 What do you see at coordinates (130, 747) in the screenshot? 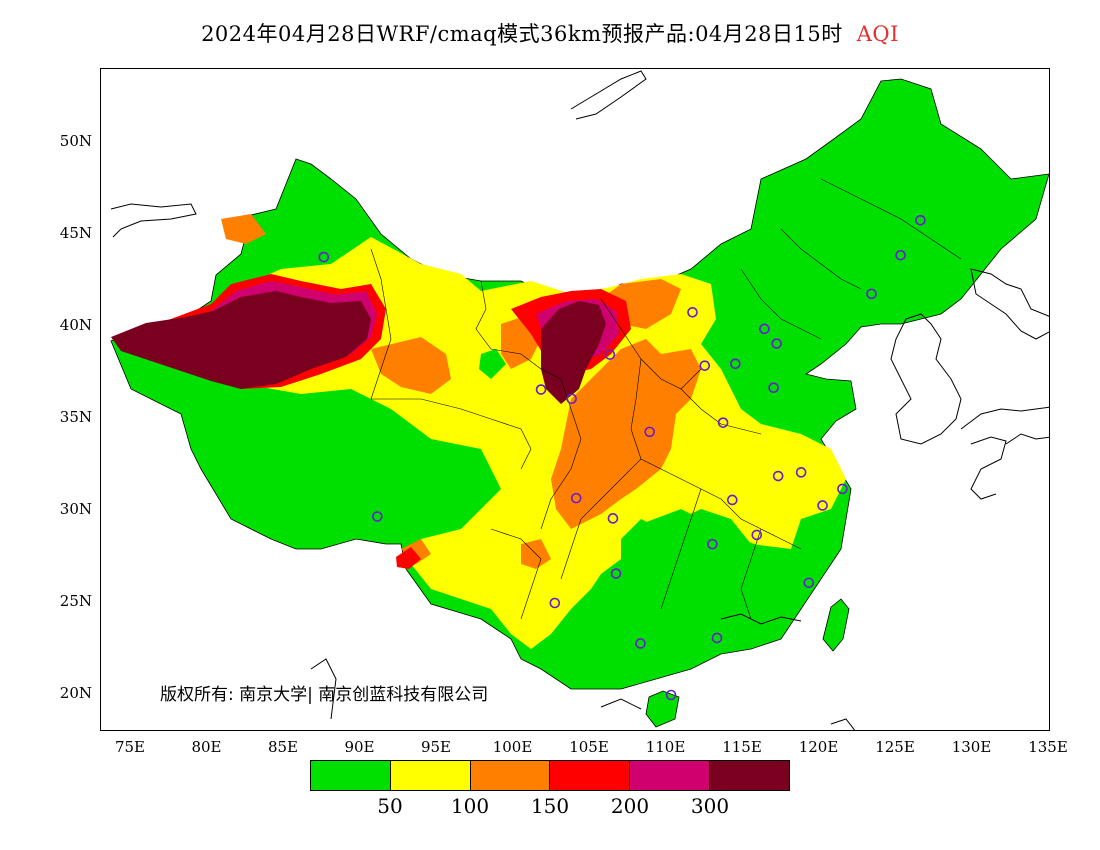
I see `lon-tick-label: 75E` at bounding box center [130, 747].